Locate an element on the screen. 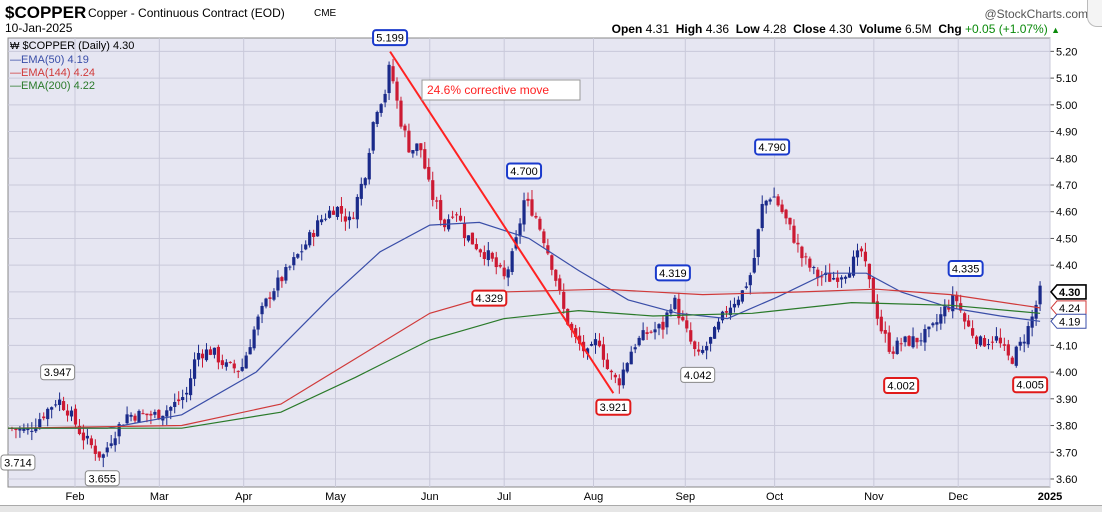 The image size is (1102, 512). price-callout-label: 3.921 is located at coordinates (614, 408).